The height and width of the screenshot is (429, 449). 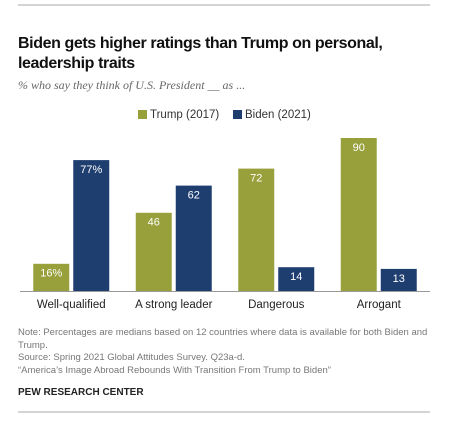 I want to click on value-label: 62, so click(x=194, y=196).